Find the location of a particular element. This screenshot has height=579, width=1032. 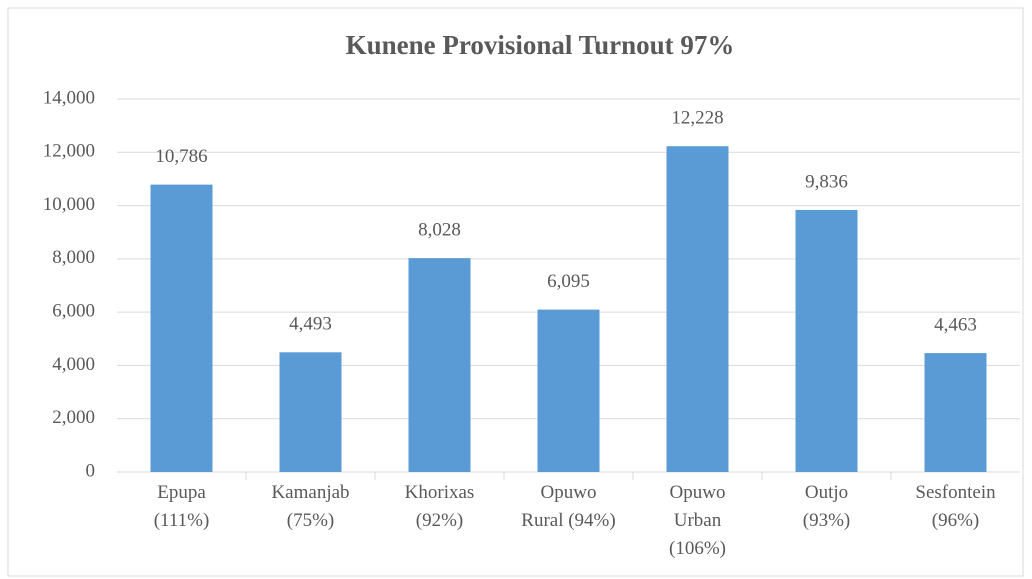

y-tick-label: 14,000 is located at coordinates (69, 97).